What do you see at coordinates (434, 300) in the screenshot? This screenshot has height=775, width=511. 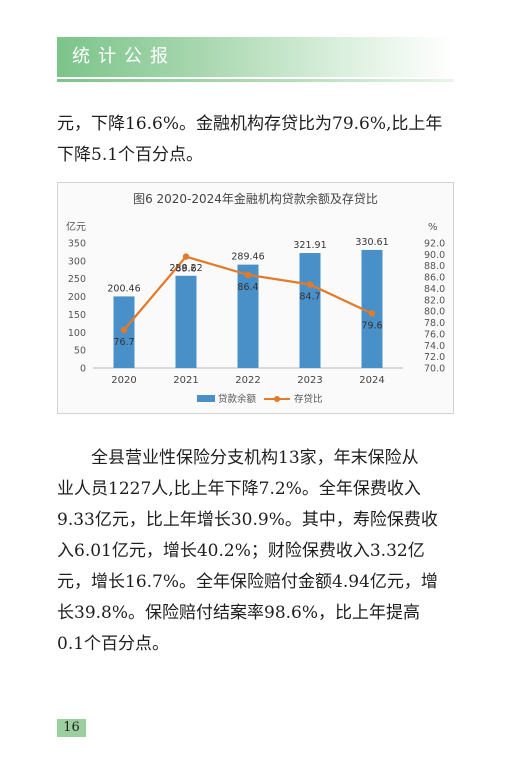 I see `y-right-tick-label: 82.0` at bounding box center [434, 300].